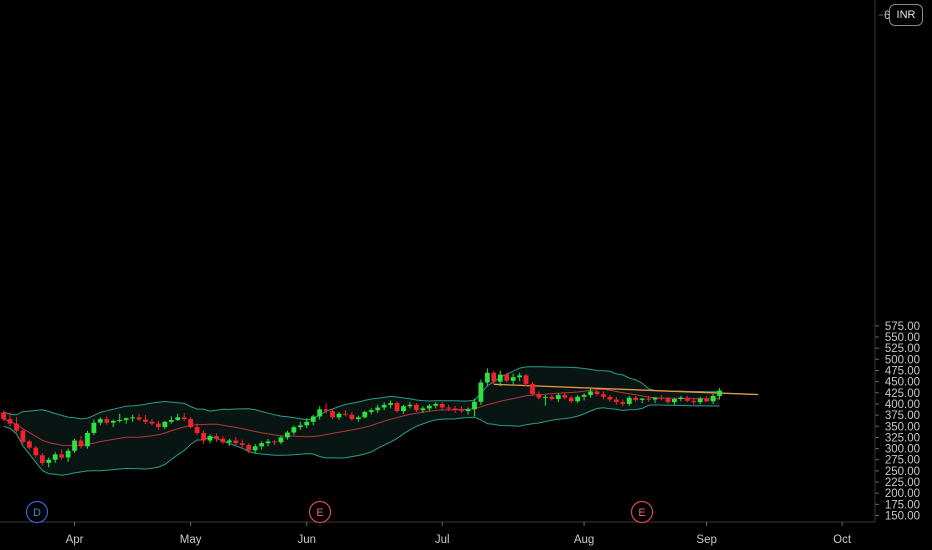  Describe the element at coordinates (75, 540) in the screenshot. I see `x-tick-label: Apr` at that location.